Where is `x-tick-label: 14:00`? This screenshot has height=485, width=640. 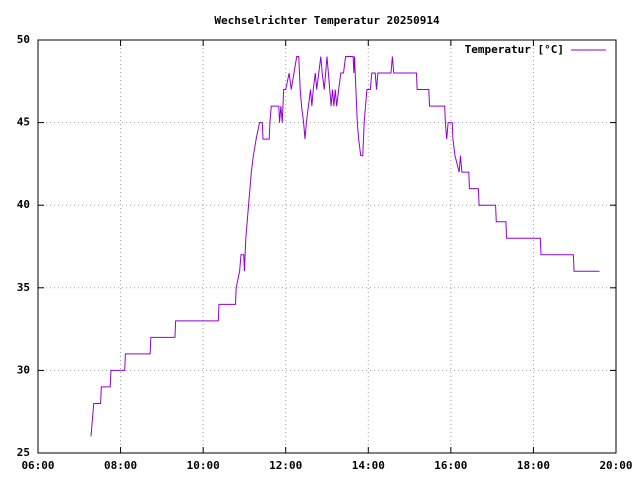 x-tick-label: 14:00 is located at coordinates (368, 465).